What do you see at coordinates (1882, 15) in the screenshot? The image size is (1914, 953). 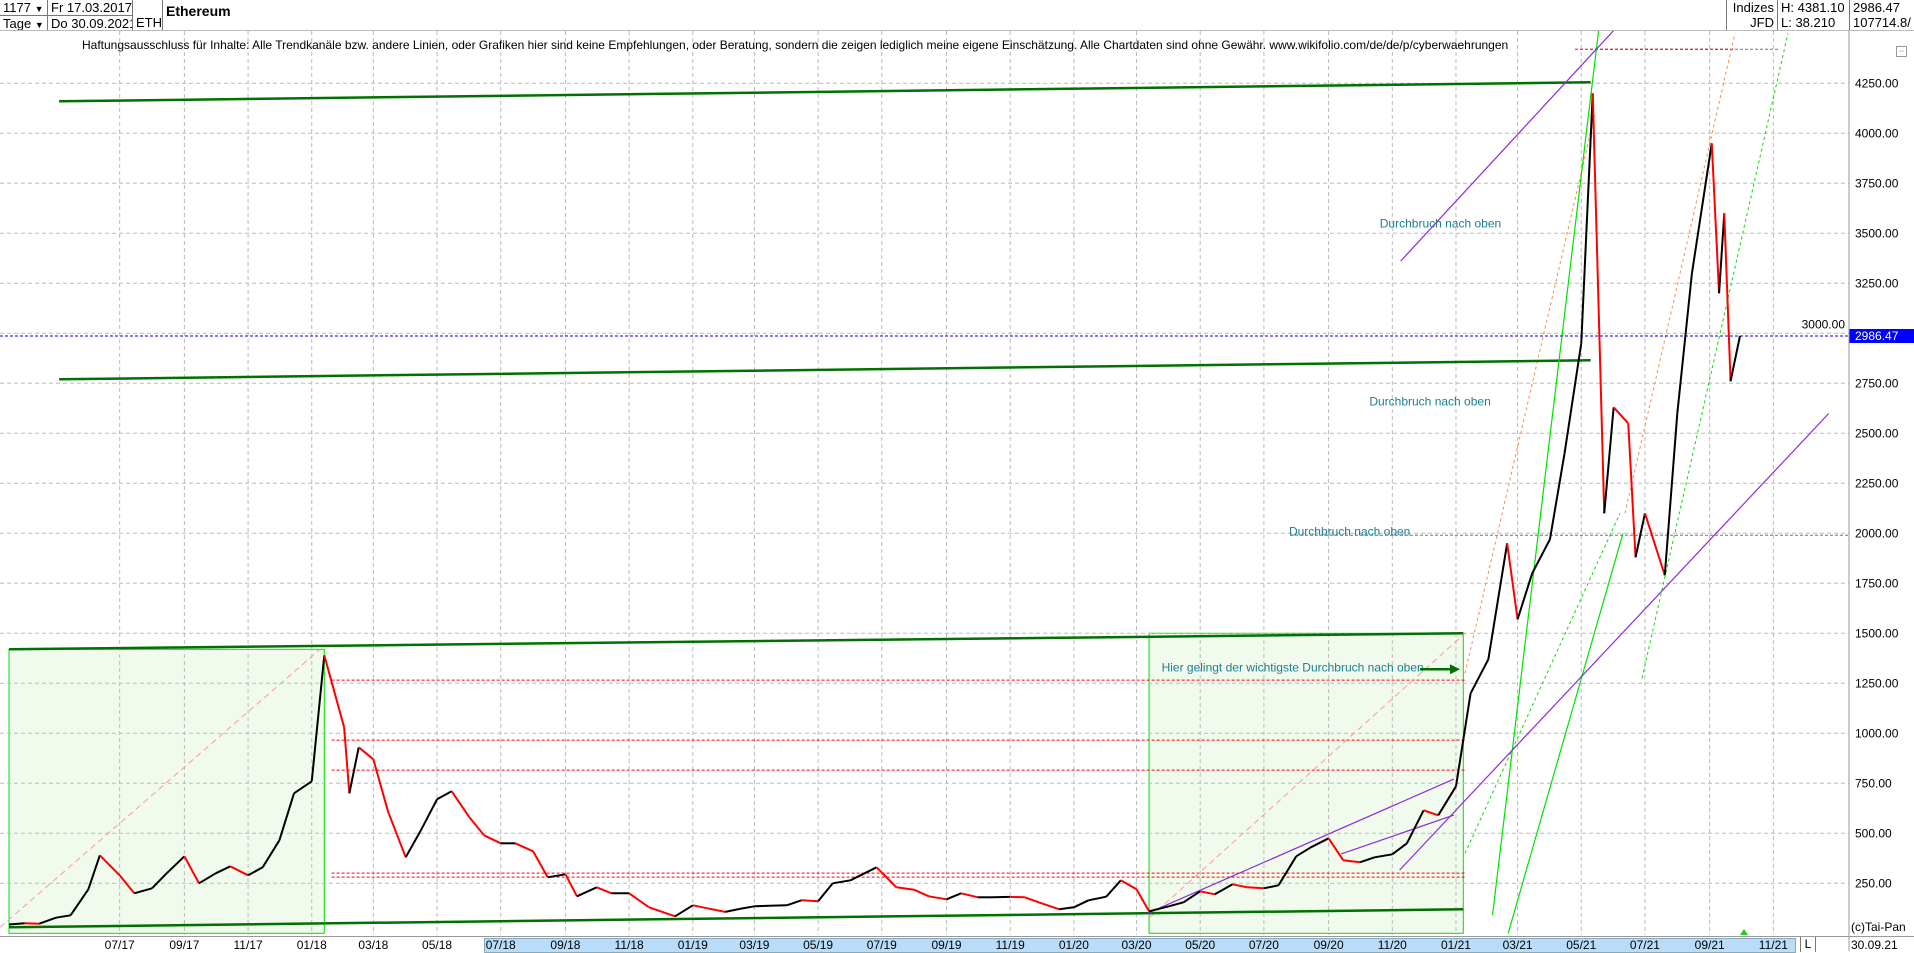 I see `last-volume-cell: 2986.47 107714.8/` at bounding box center [1882, 15].